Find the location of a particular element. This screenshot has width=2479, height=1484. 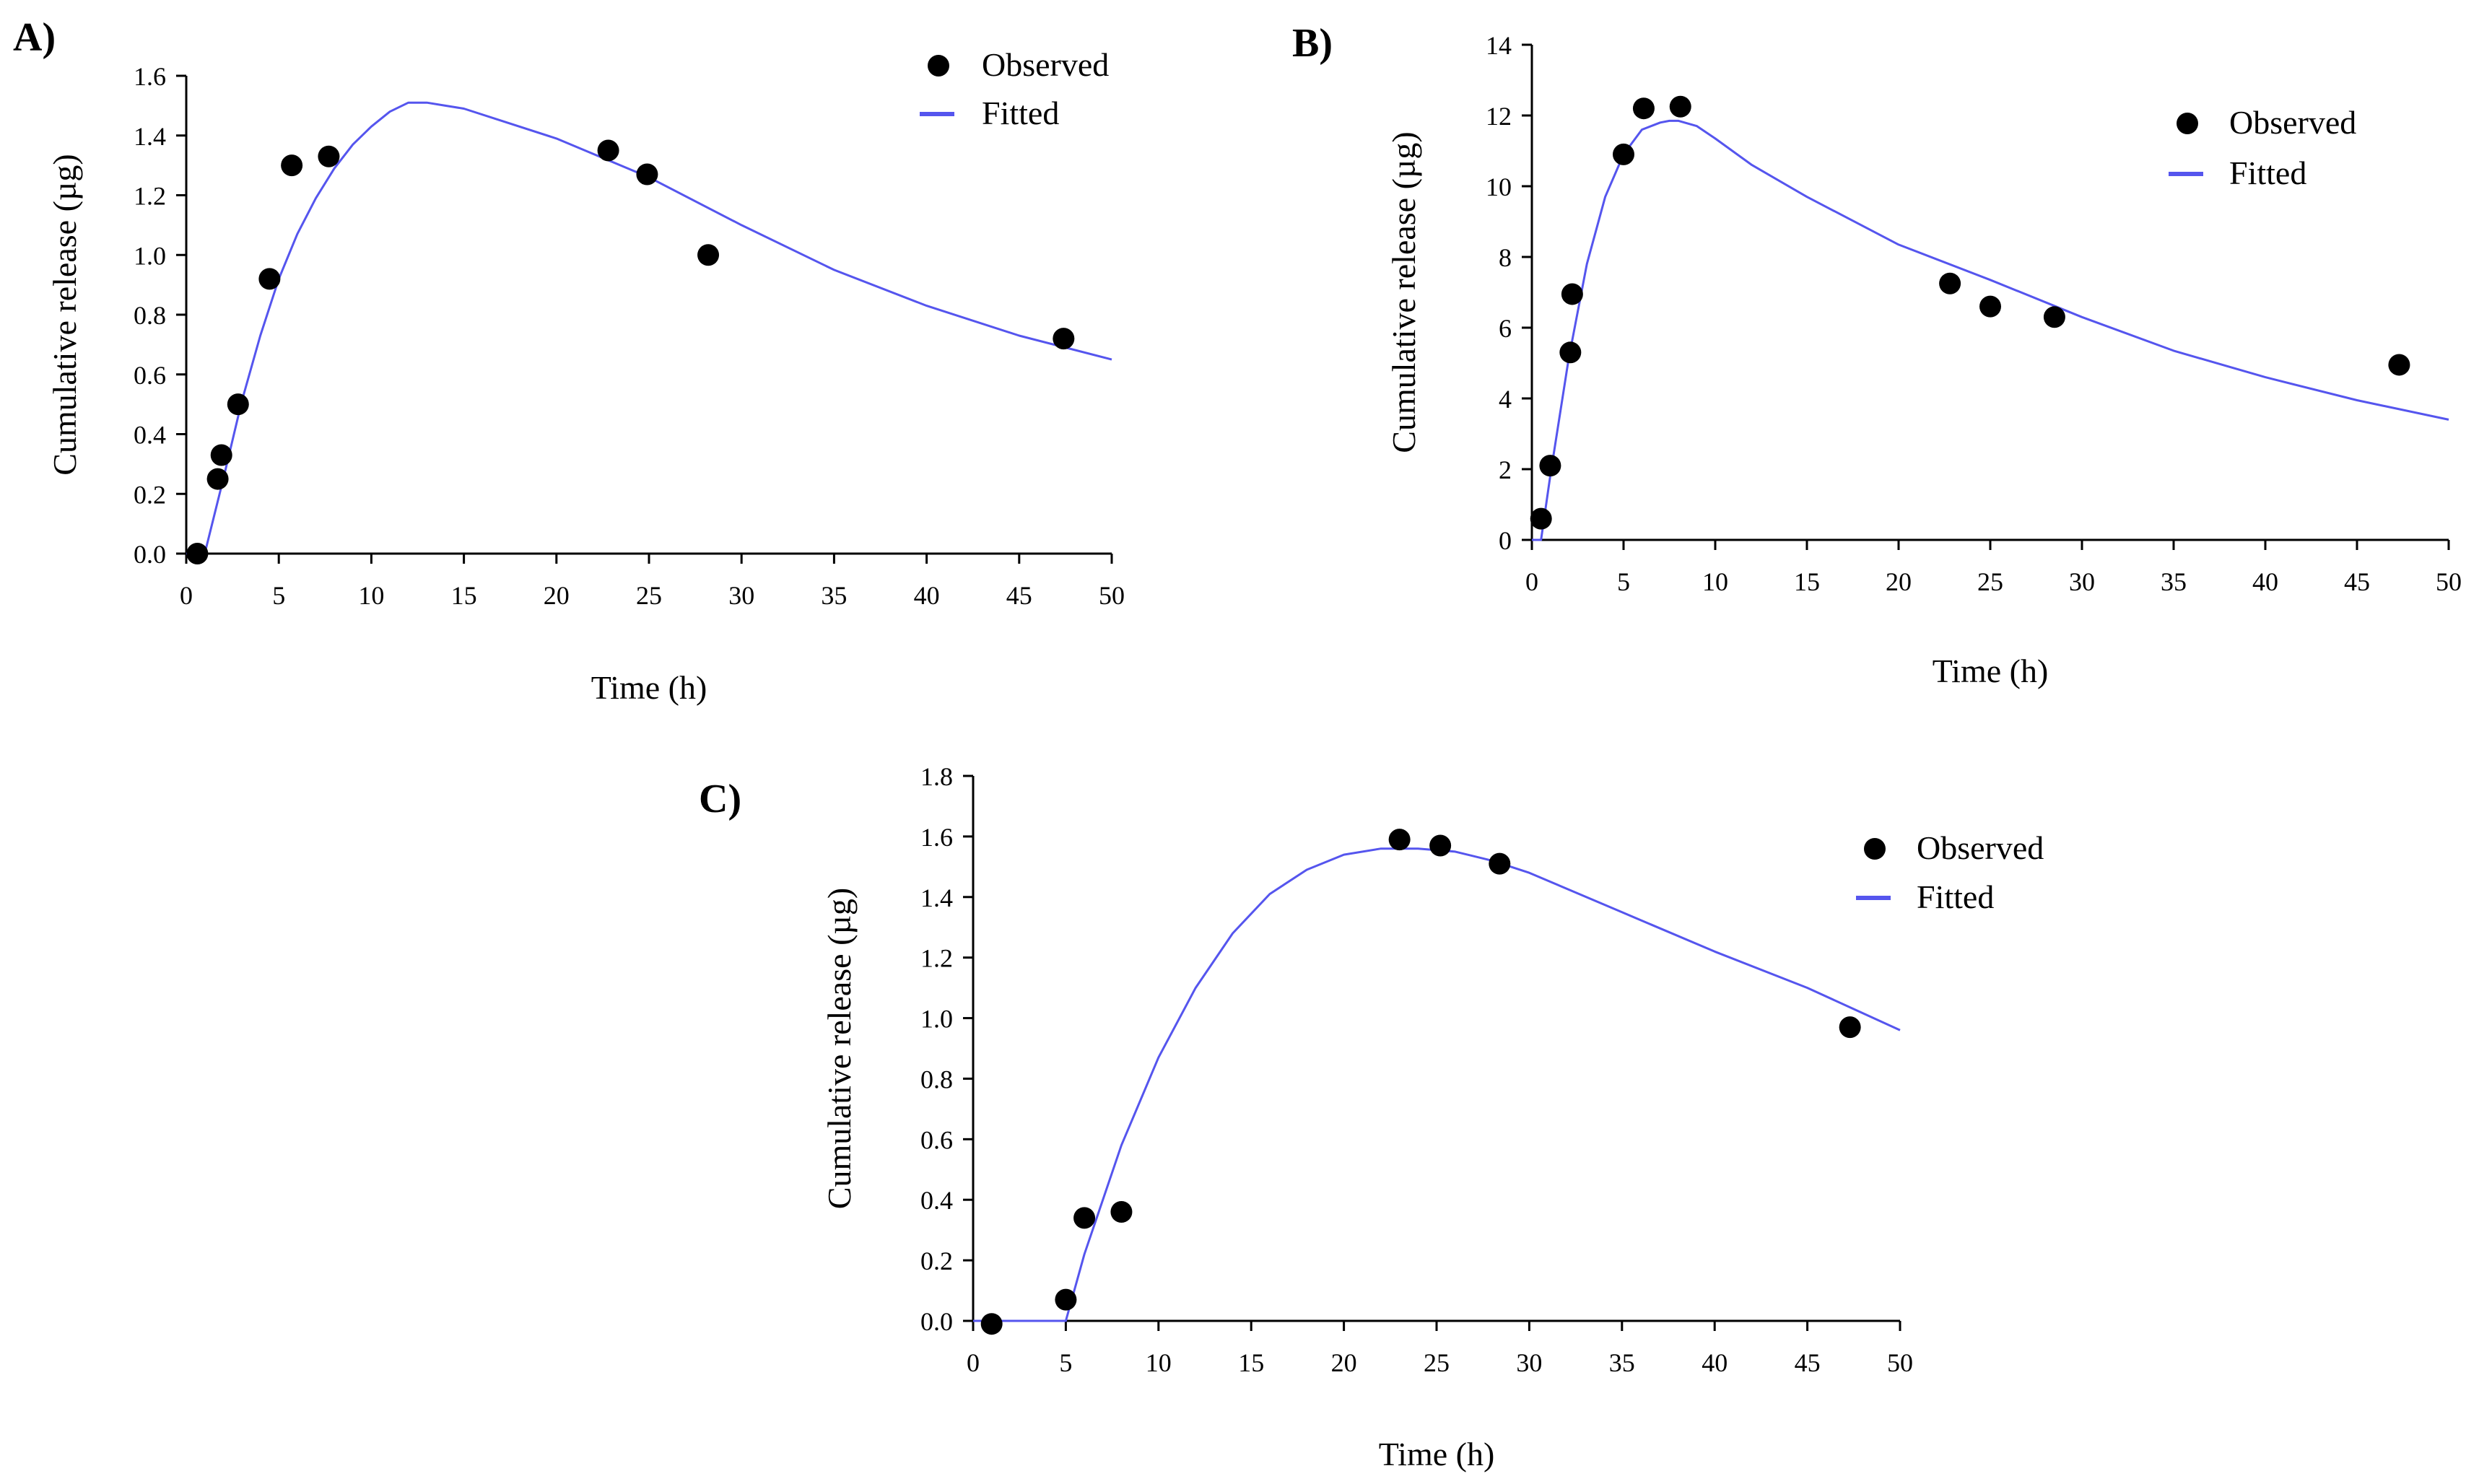

panel-label: A) is located at coordinates (34, 37).